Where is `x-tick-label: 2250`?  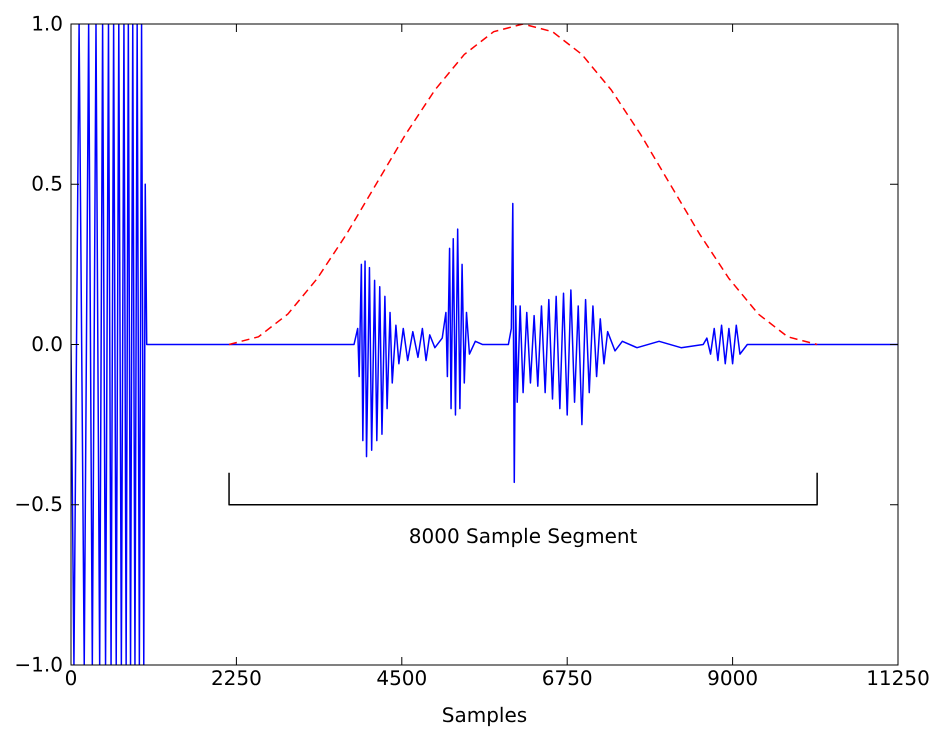
x-tick-label: 2250 is located at coordinates (236, 678).